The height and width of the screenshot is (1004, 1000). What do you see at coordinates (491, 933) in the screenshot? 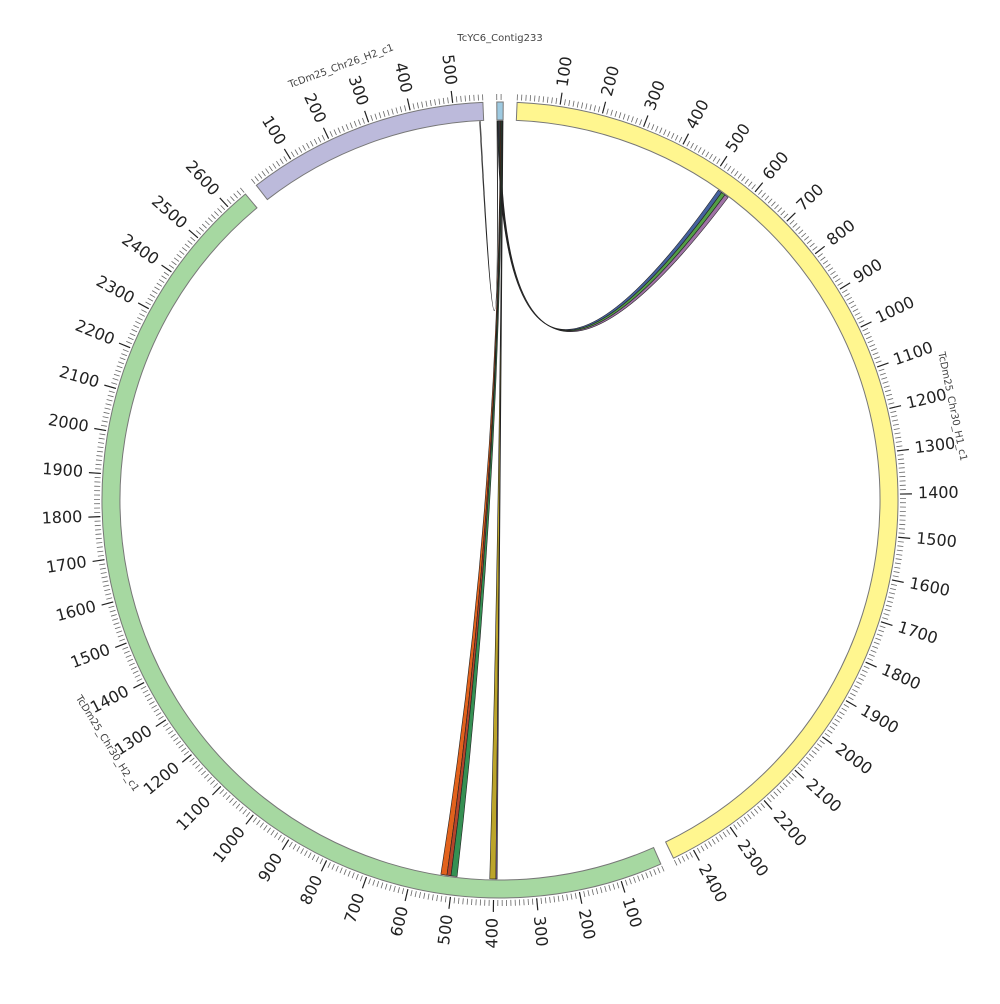
I see `tick-label: 400` at bounding box center [491, 933].